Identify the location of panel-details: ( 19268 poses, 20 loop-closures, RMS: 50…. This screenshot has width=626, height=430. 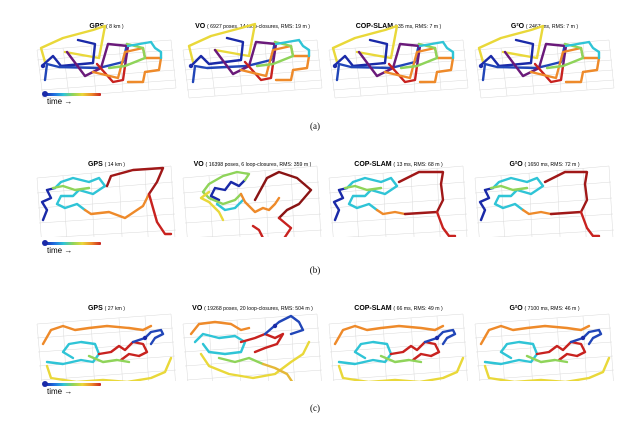
(258, 309).